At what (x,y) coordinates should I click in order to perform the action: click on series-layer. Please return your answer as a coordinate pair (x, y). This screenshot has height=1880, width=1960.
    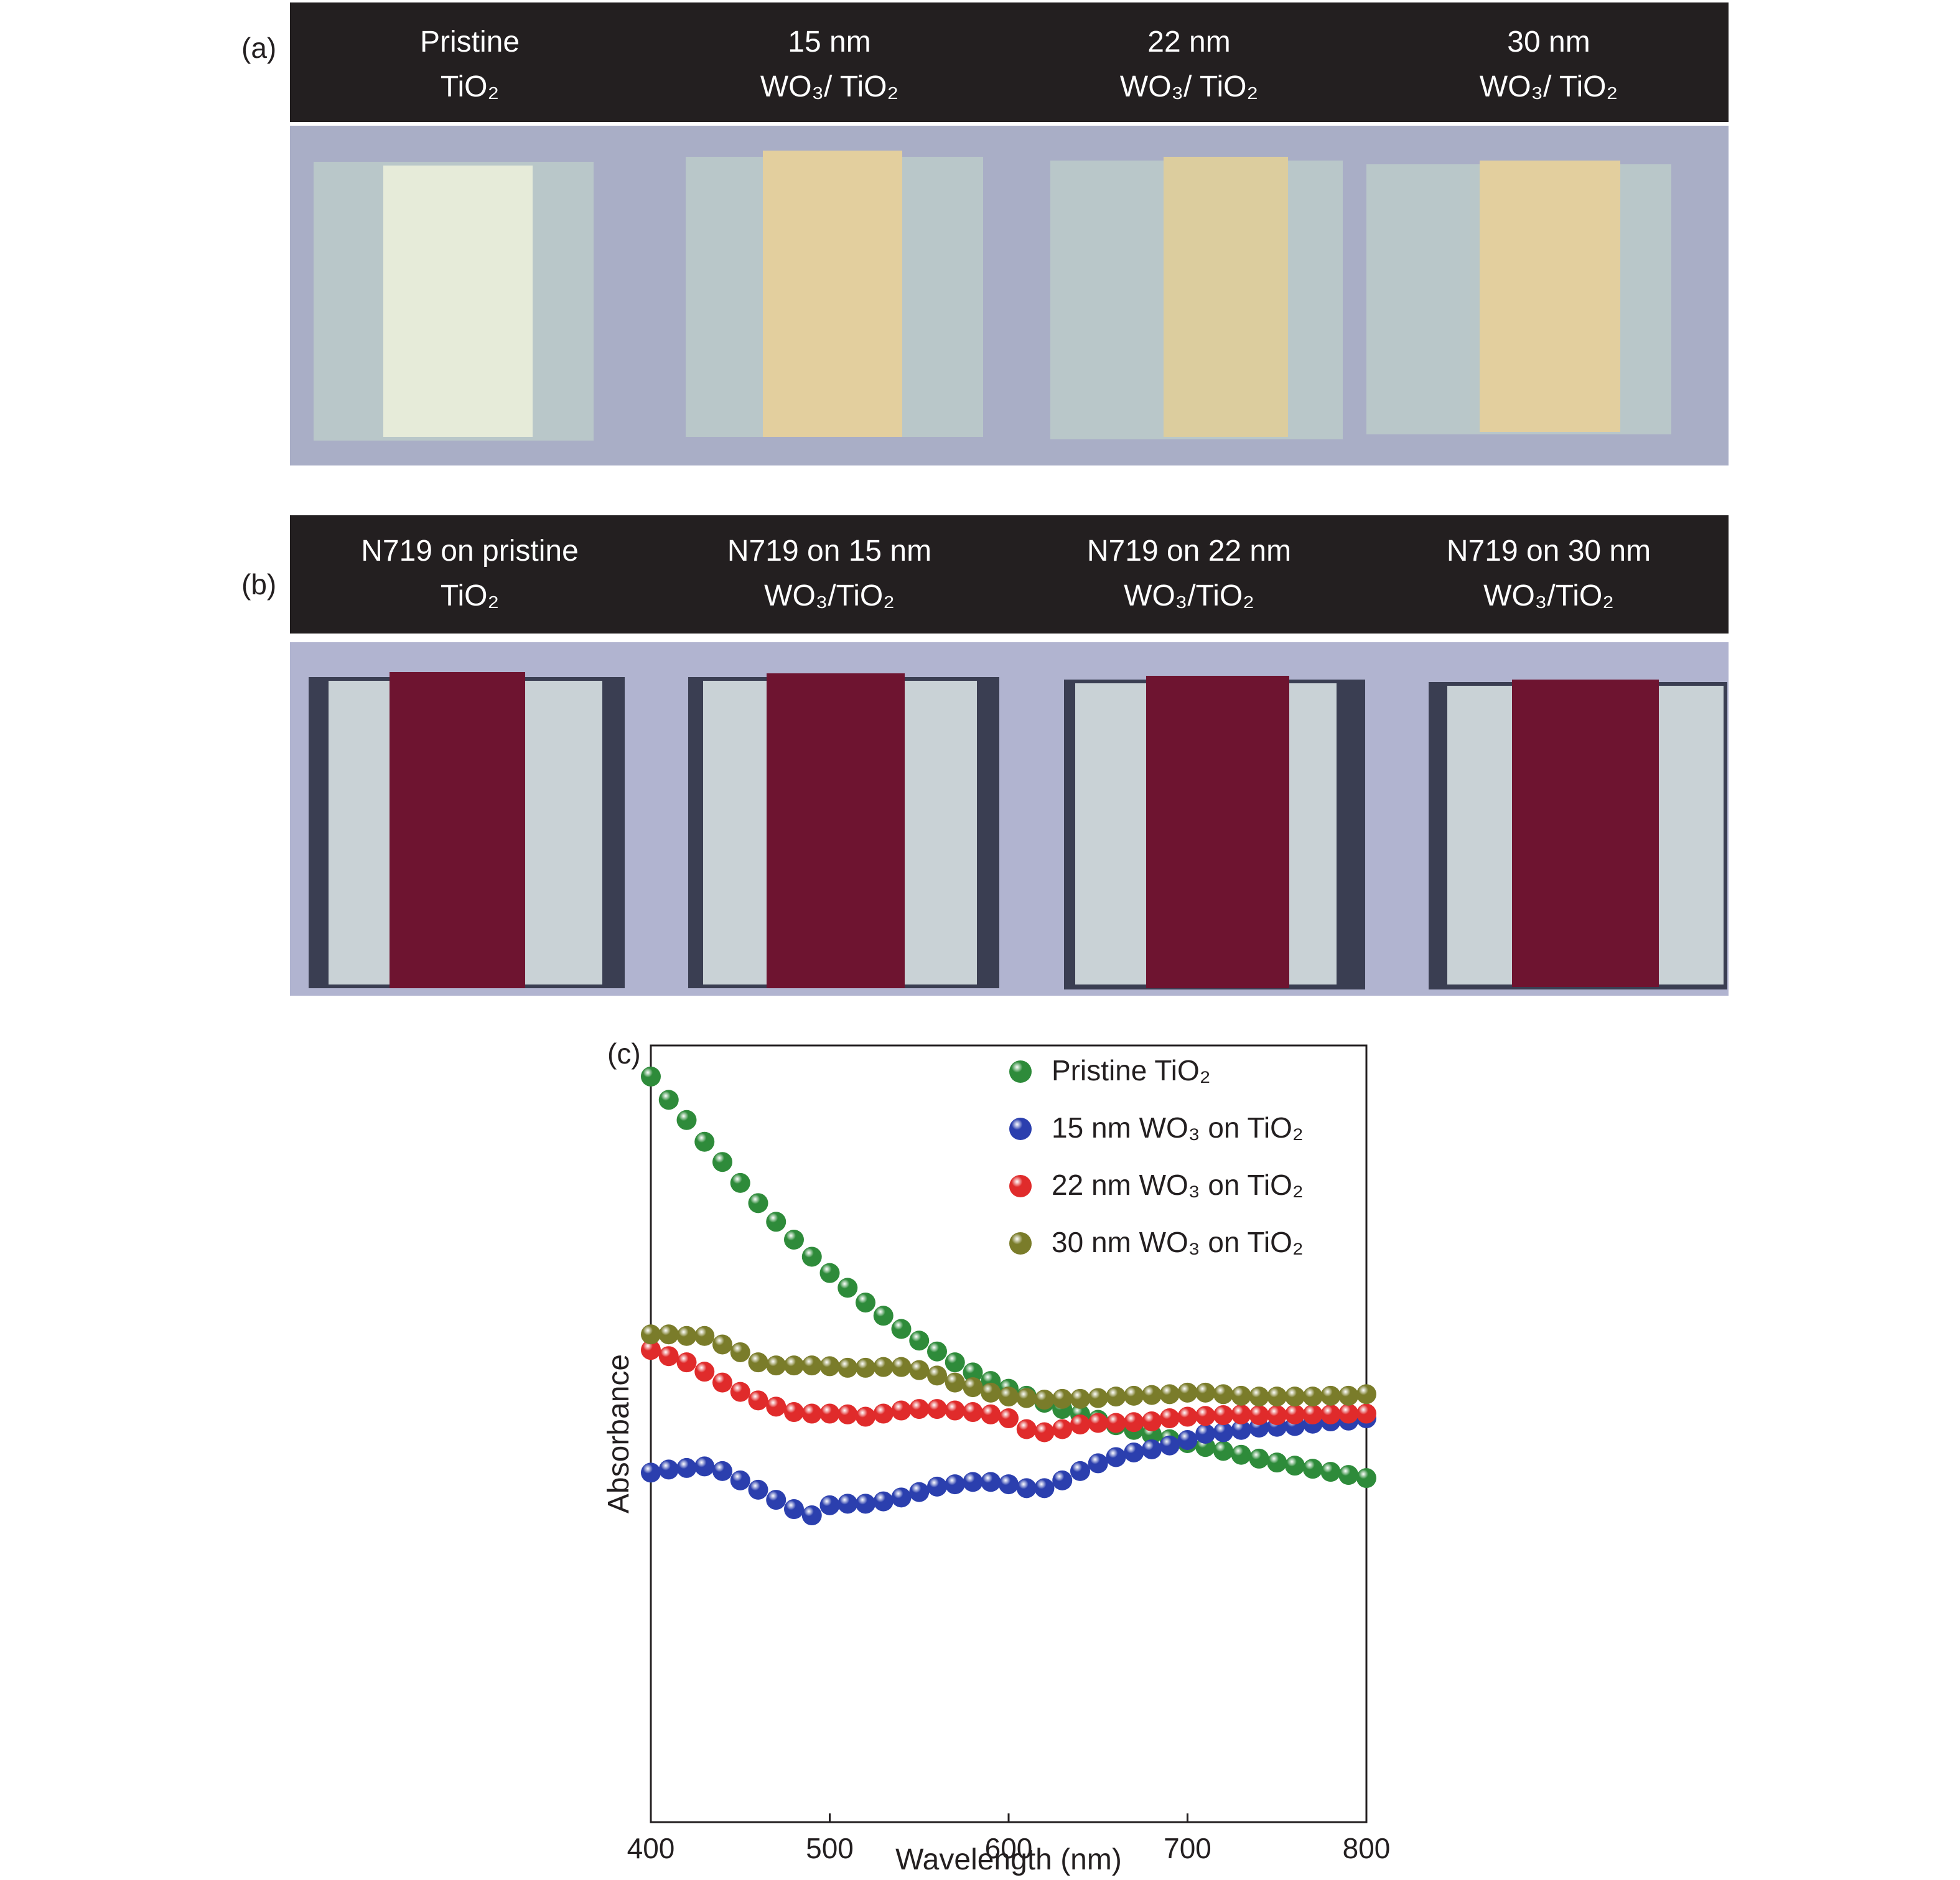
    Looking at the image, I should click on (1009, 1296).